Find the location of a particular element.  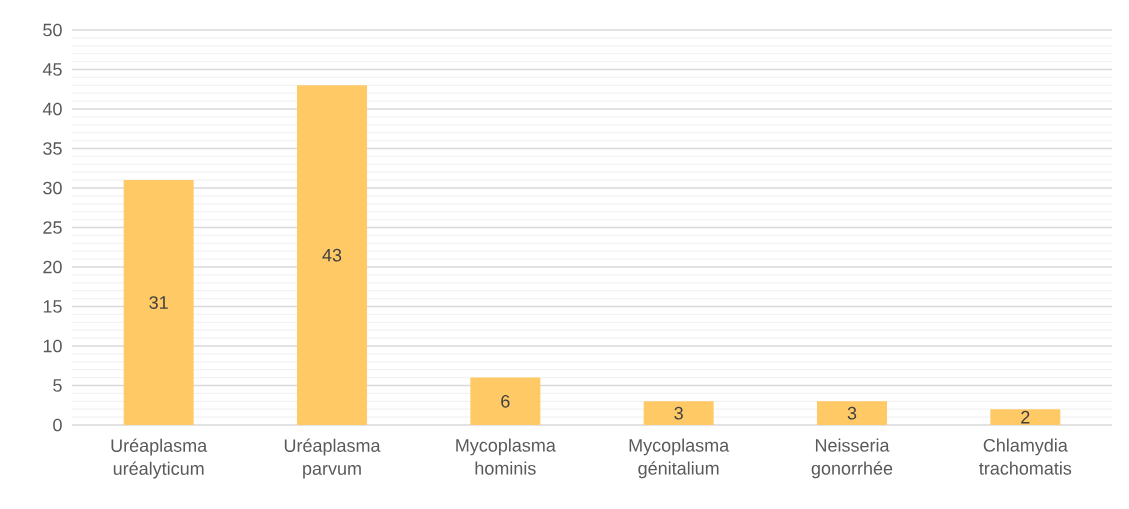

y-tick-label: 50 is located at coordinates (52, 30).